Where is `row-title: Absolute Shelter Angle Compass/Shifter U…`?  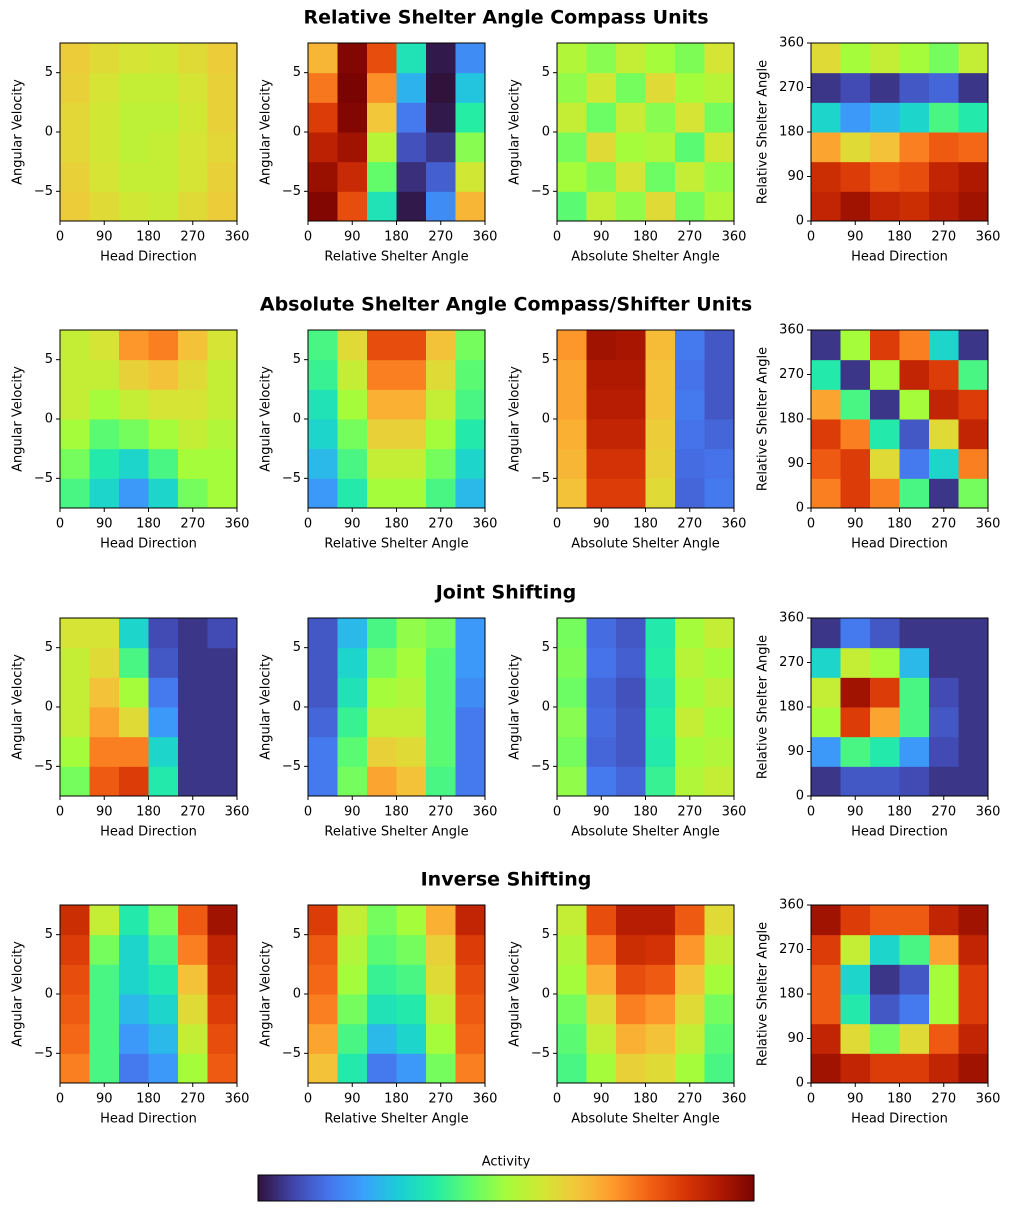 row-title: Absolute Shelter Angle Compass/Shifter U… is located at coordinates (506, 305).